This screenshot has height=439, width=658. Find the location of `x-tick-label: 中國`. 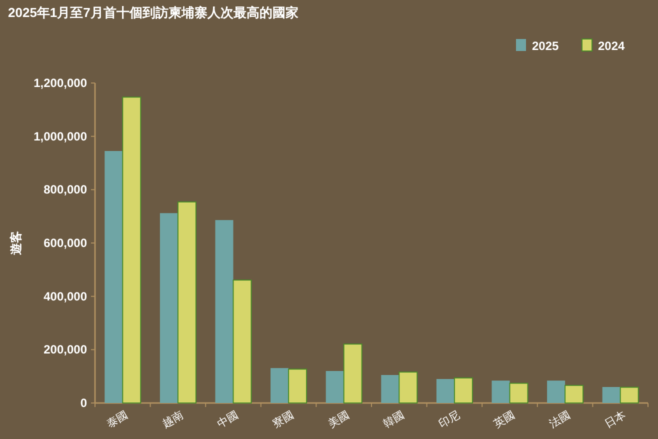

x-tick-label: 中國 is located at coordinates (228, 419).